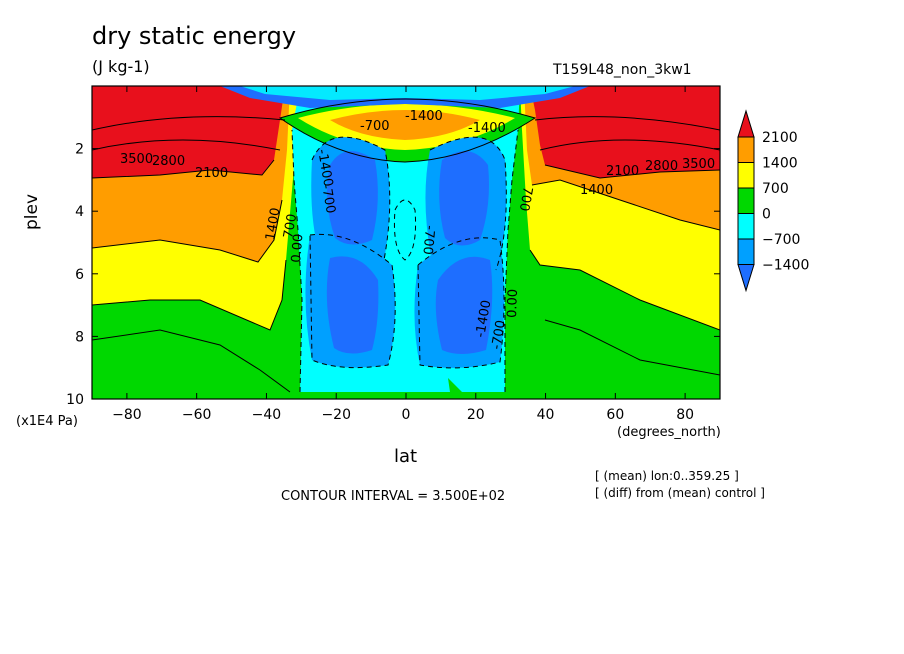  I want to click on mean-note: [ (mean) lon:0..359.25 ], so click(667, 476).